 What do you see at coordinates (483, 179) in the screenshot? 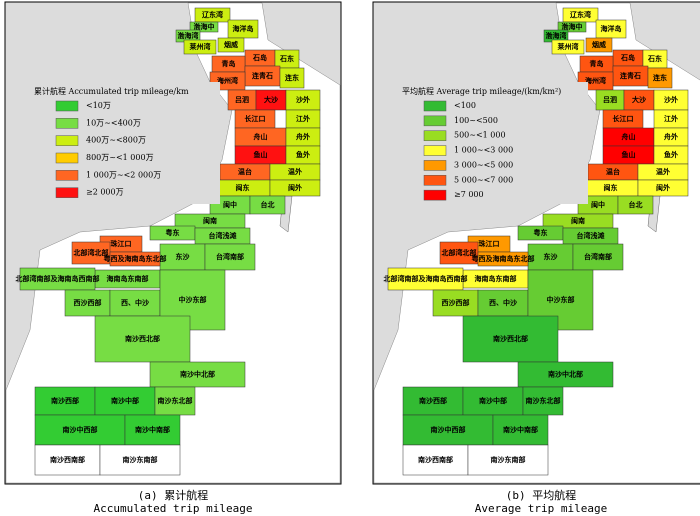
I see `legend-label: 5 000~<7 000` at bounding box center [483, 179].